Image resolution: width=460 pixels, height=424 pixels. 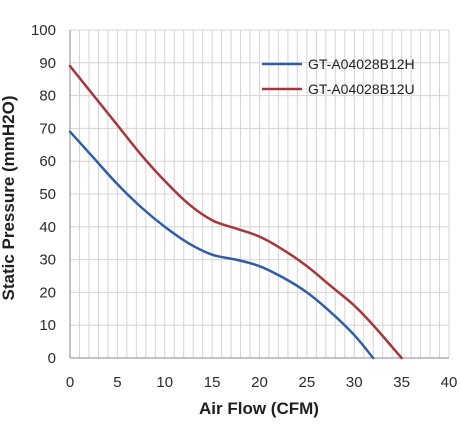 What do you see at coordinates (47, 227) in the screenshot?
I see `y-tick-label: 40` at bounding box center [47, 227].